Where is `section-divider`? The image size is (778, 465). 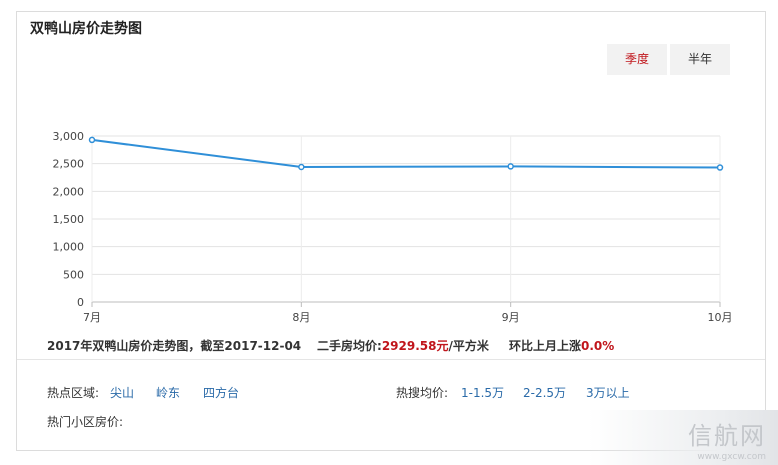 section-divider is located at coordinates (391, 359).